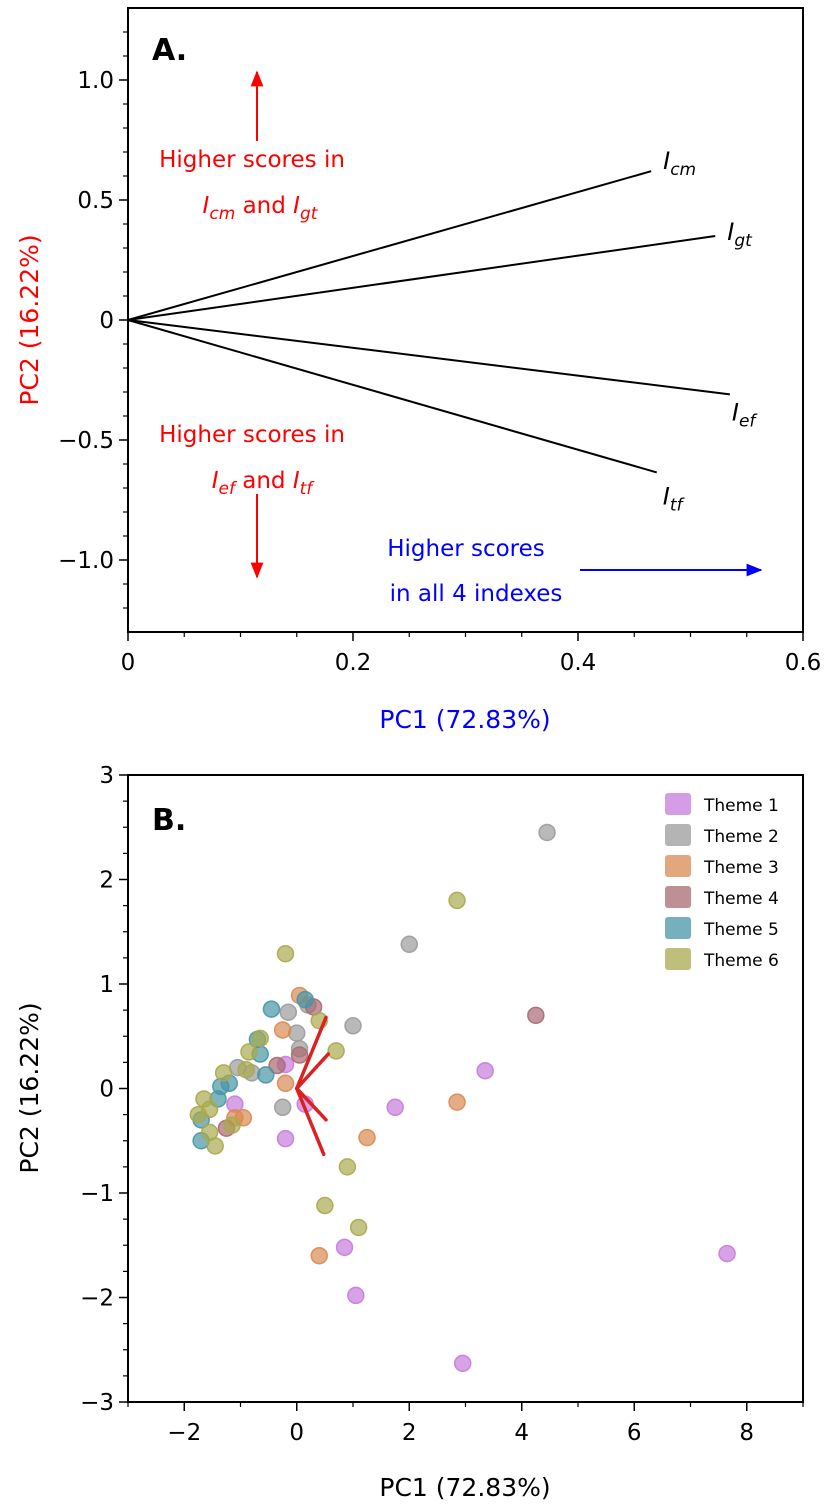 The height and width of the screenshot is (1507, 825). I want to click on y-tick-label: 1, so click(106, 985).